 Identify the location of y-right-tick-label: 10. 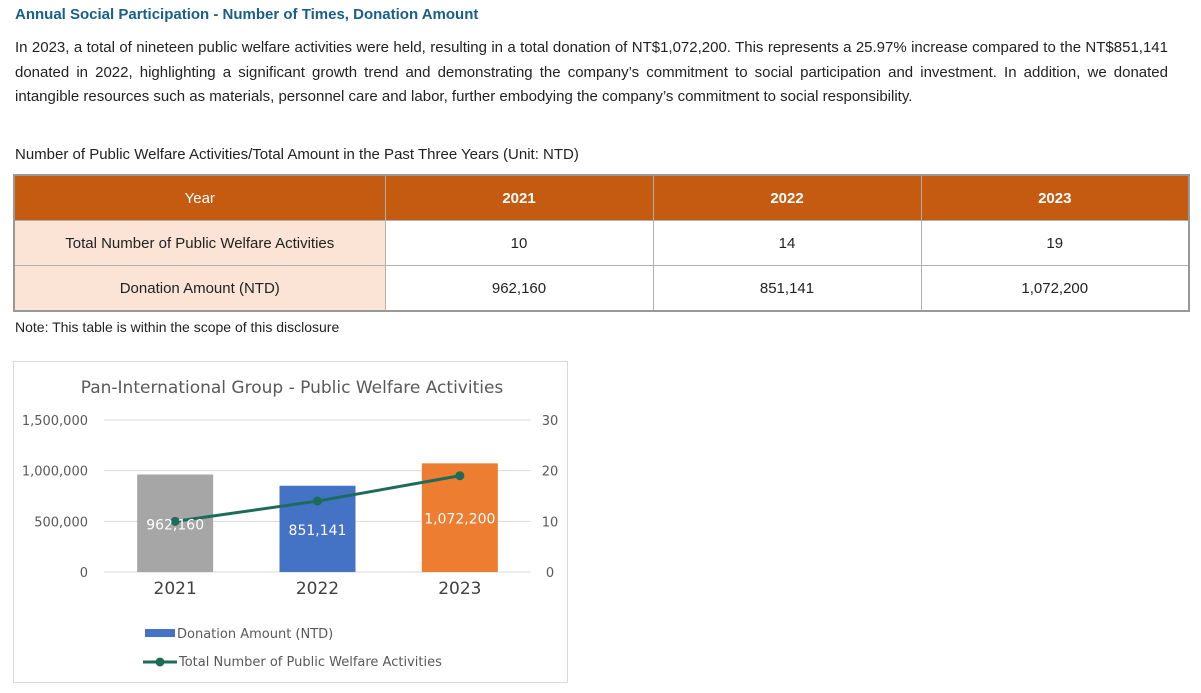
(550, 522).